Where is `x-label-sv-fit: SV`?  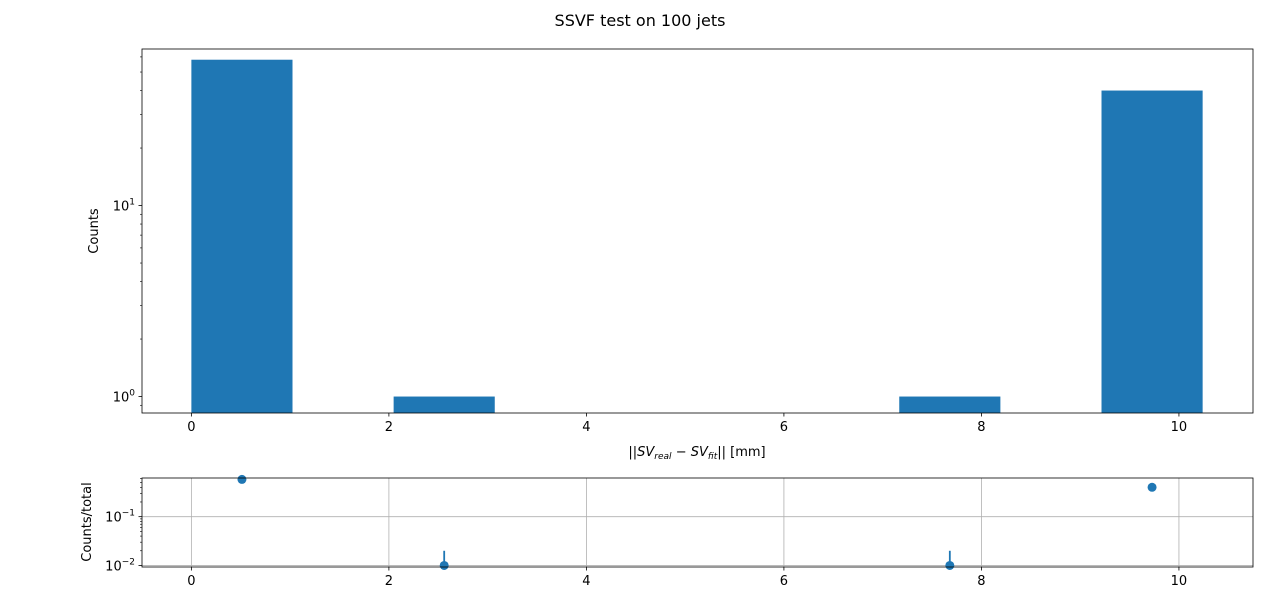
x-label-sv-fit: SV is located at coordinates (700, 452).